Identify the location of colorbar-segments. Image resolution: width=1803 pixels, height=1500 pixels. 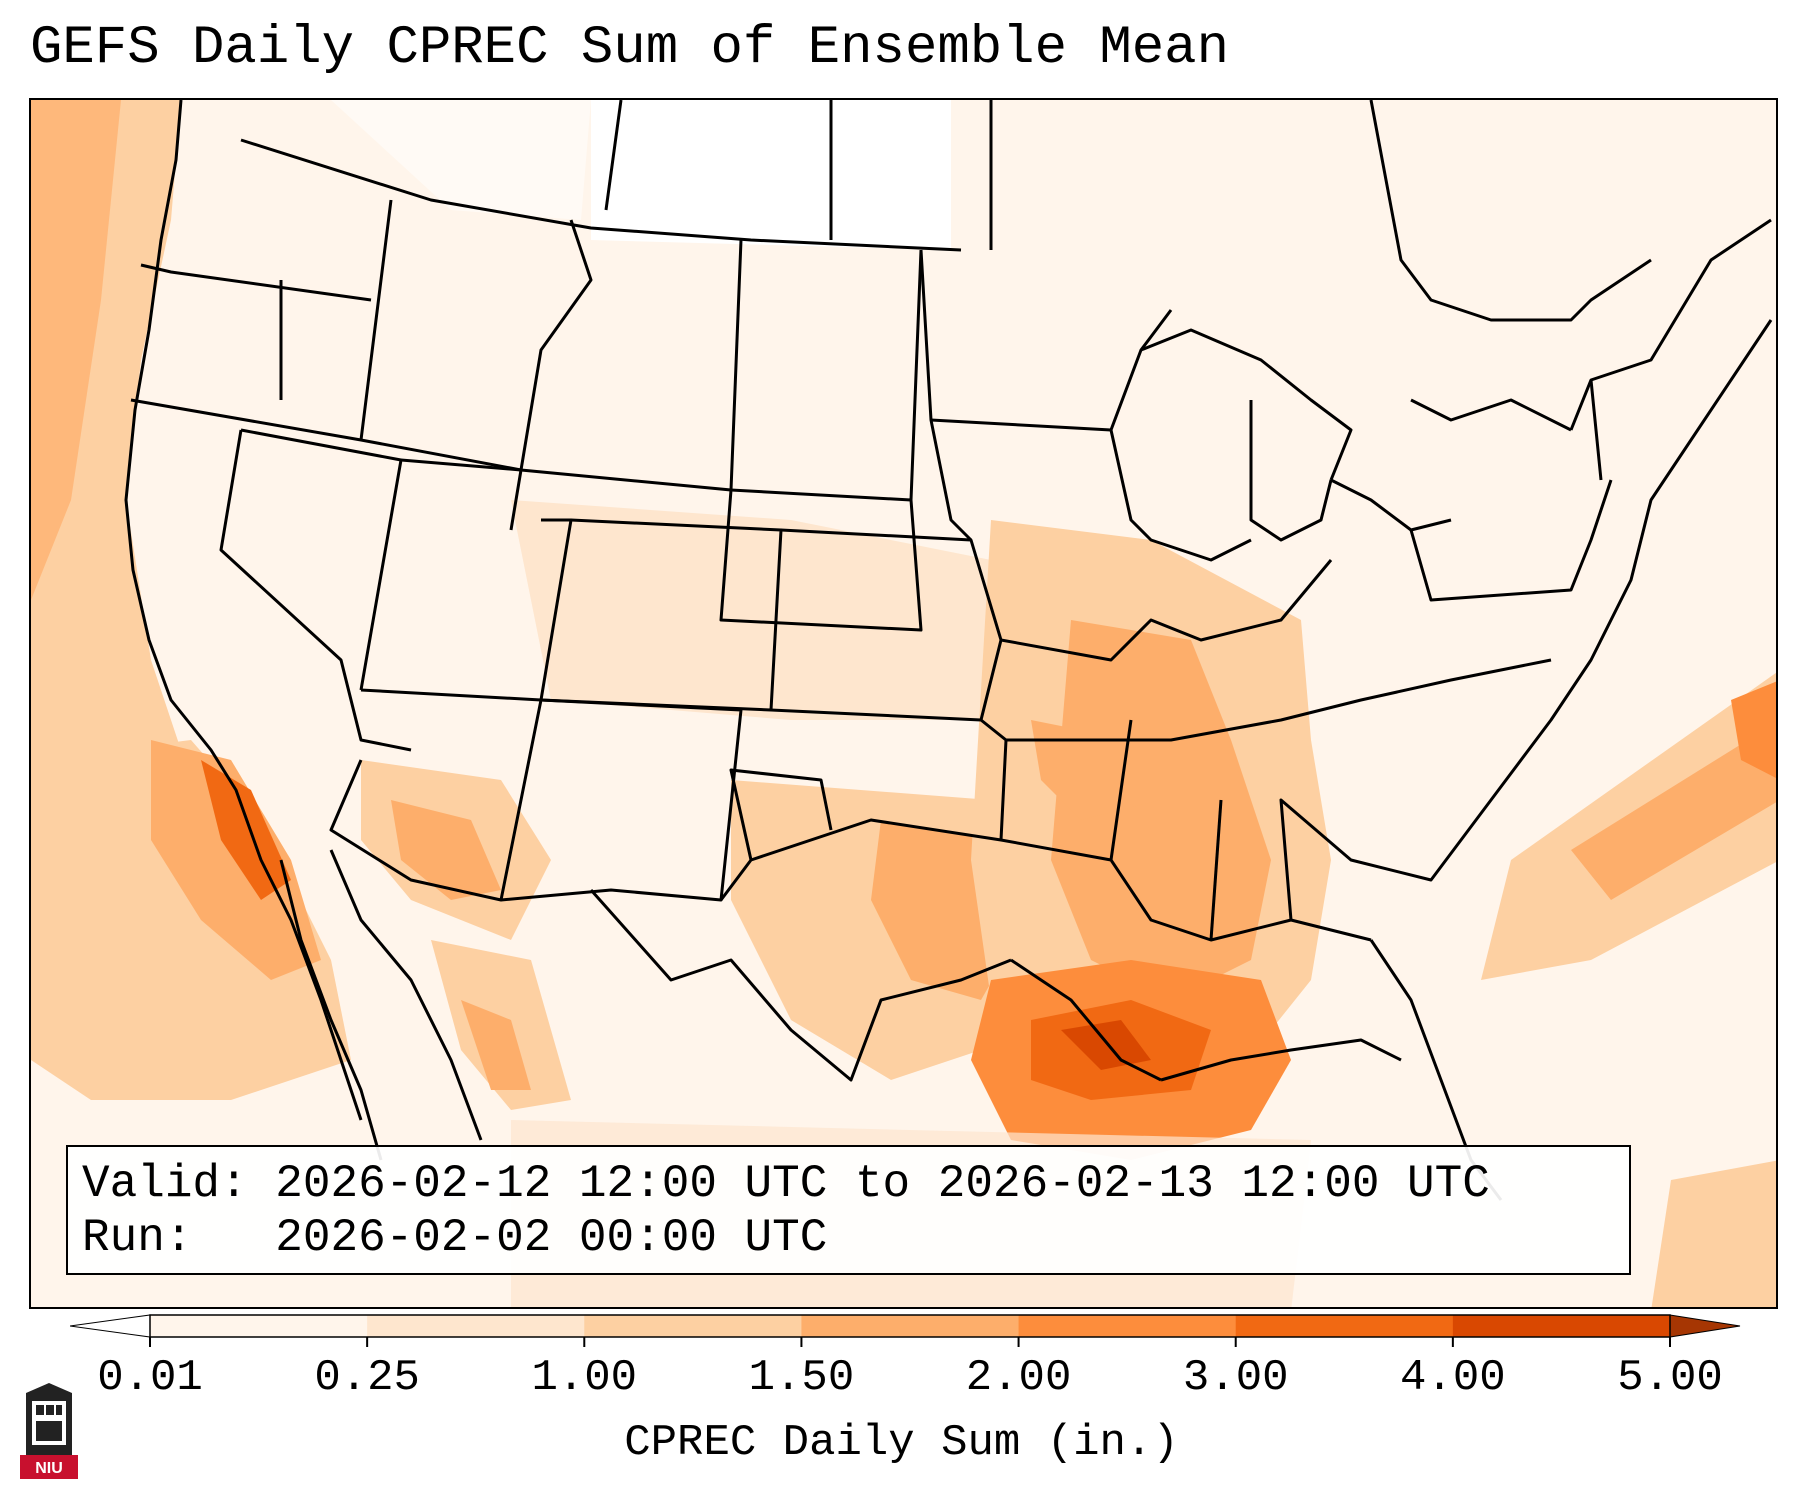
(905, 1326).